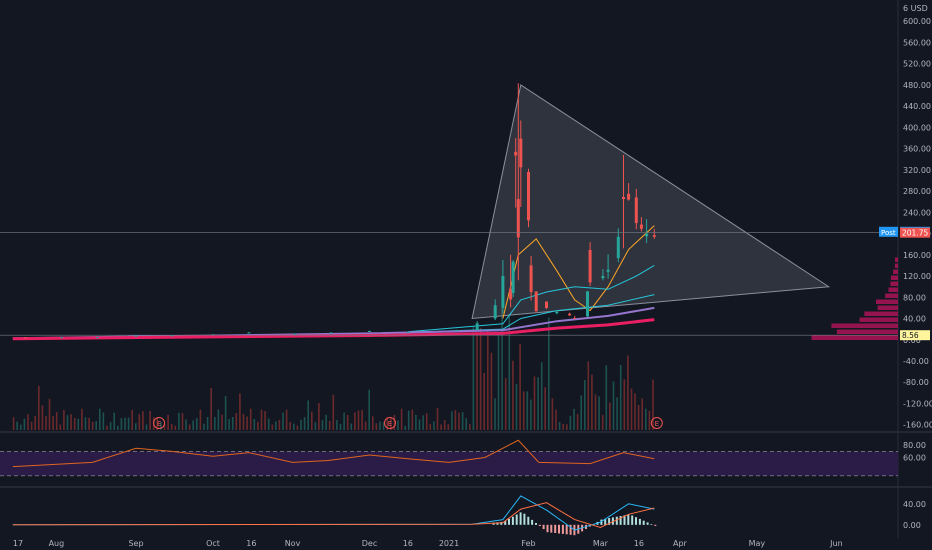 The height and width of the screenshot is (550, 932). What do you see at coordinates (639, 543) in the screenshot?
I see `time-axis-tick-label: 16` at bounding box center [639, 543].